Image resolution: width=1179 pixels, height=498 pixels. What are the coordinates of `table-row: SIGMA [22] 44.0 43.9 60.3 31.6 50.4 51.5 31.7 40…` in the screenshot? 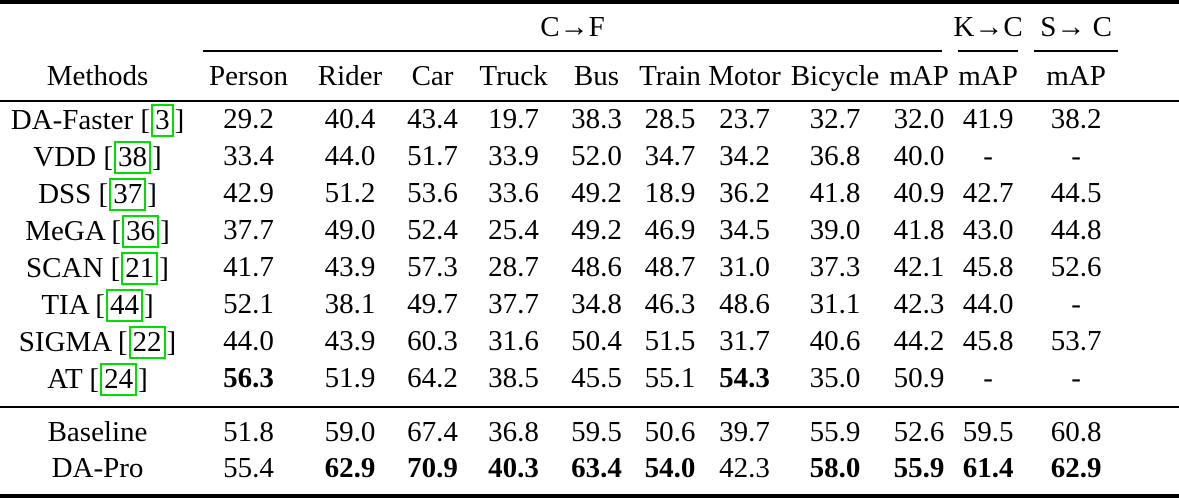 It's located at (589, 342).